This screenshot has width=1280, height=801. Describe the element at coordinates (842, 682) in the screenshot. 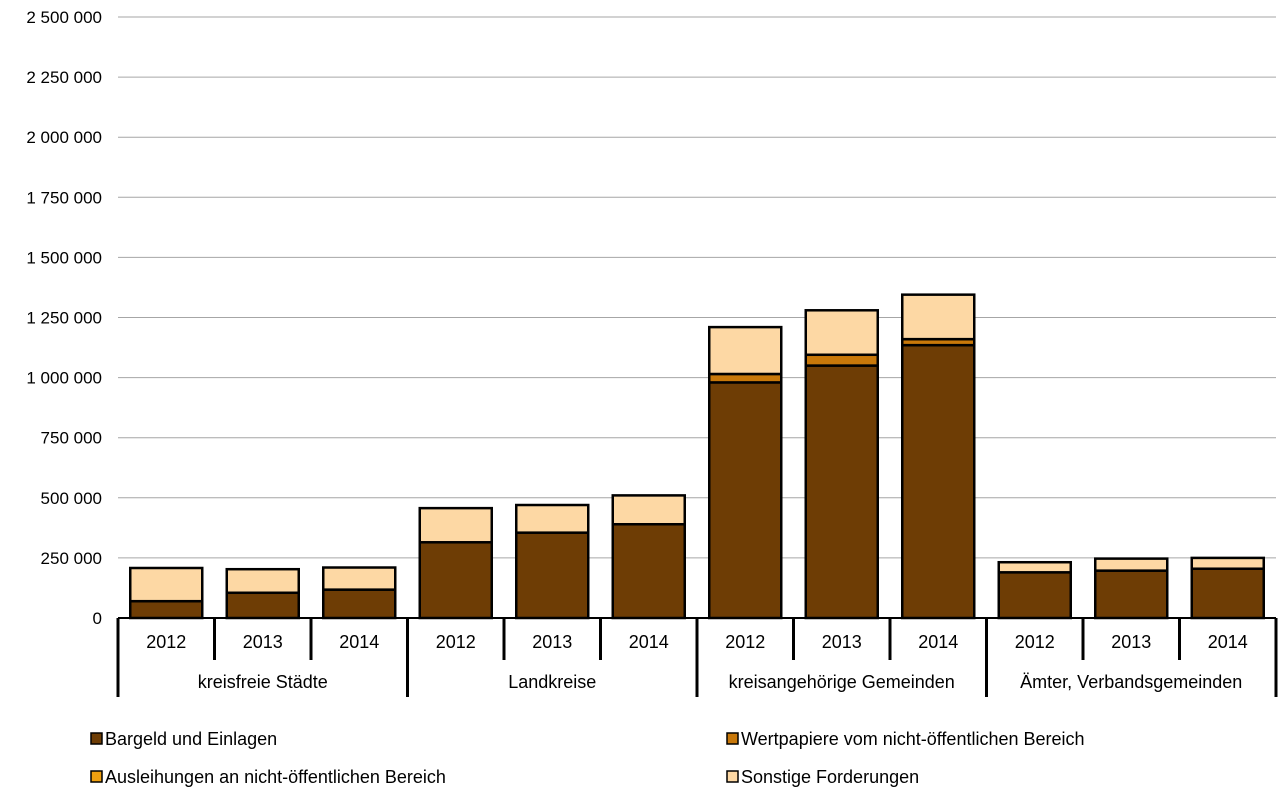

I see `x-group-label: kreisangehörige Gemeinden` at that location.